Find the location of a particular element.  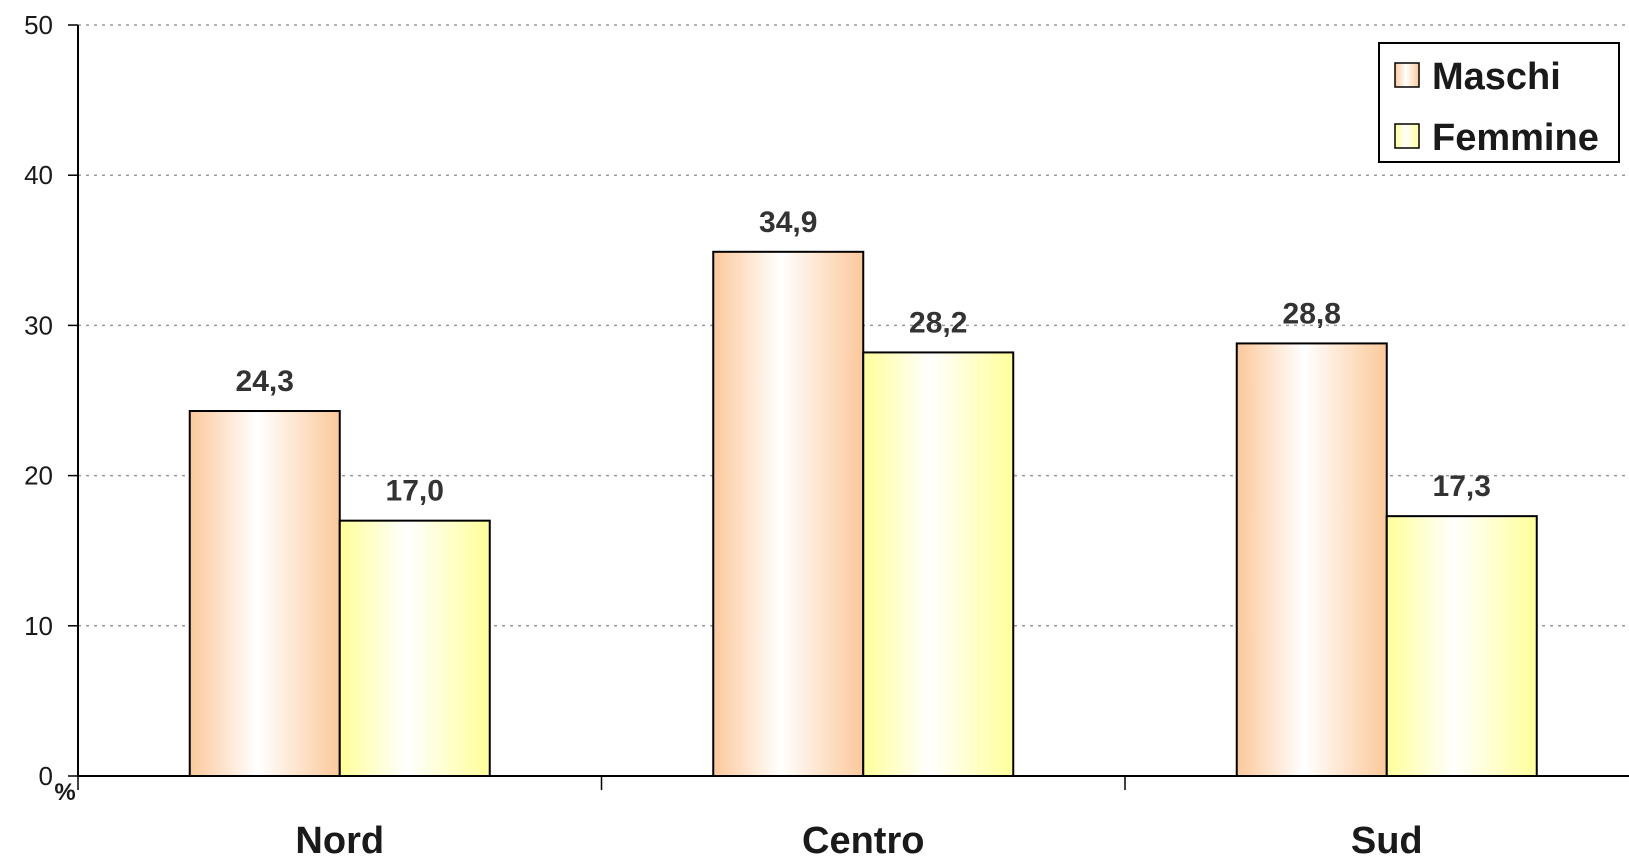

x-category-label: Sud is located at coordinates (1387, 840).